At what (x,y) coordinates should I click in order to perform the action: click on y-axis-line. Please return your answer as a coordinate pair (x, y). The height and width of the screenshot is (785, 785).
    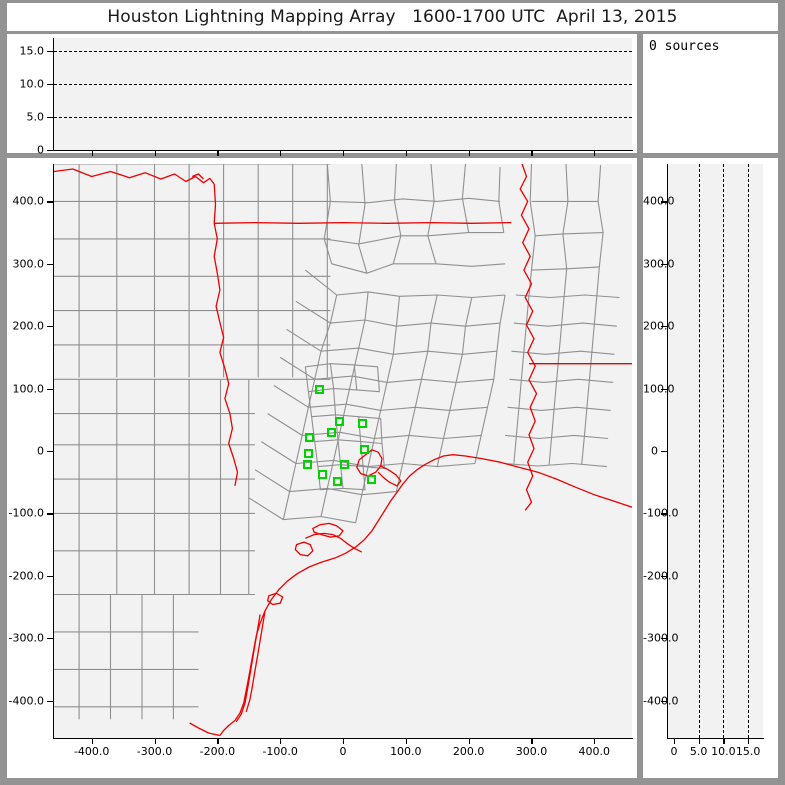
    Looking at the image, I should click on (54, 94).